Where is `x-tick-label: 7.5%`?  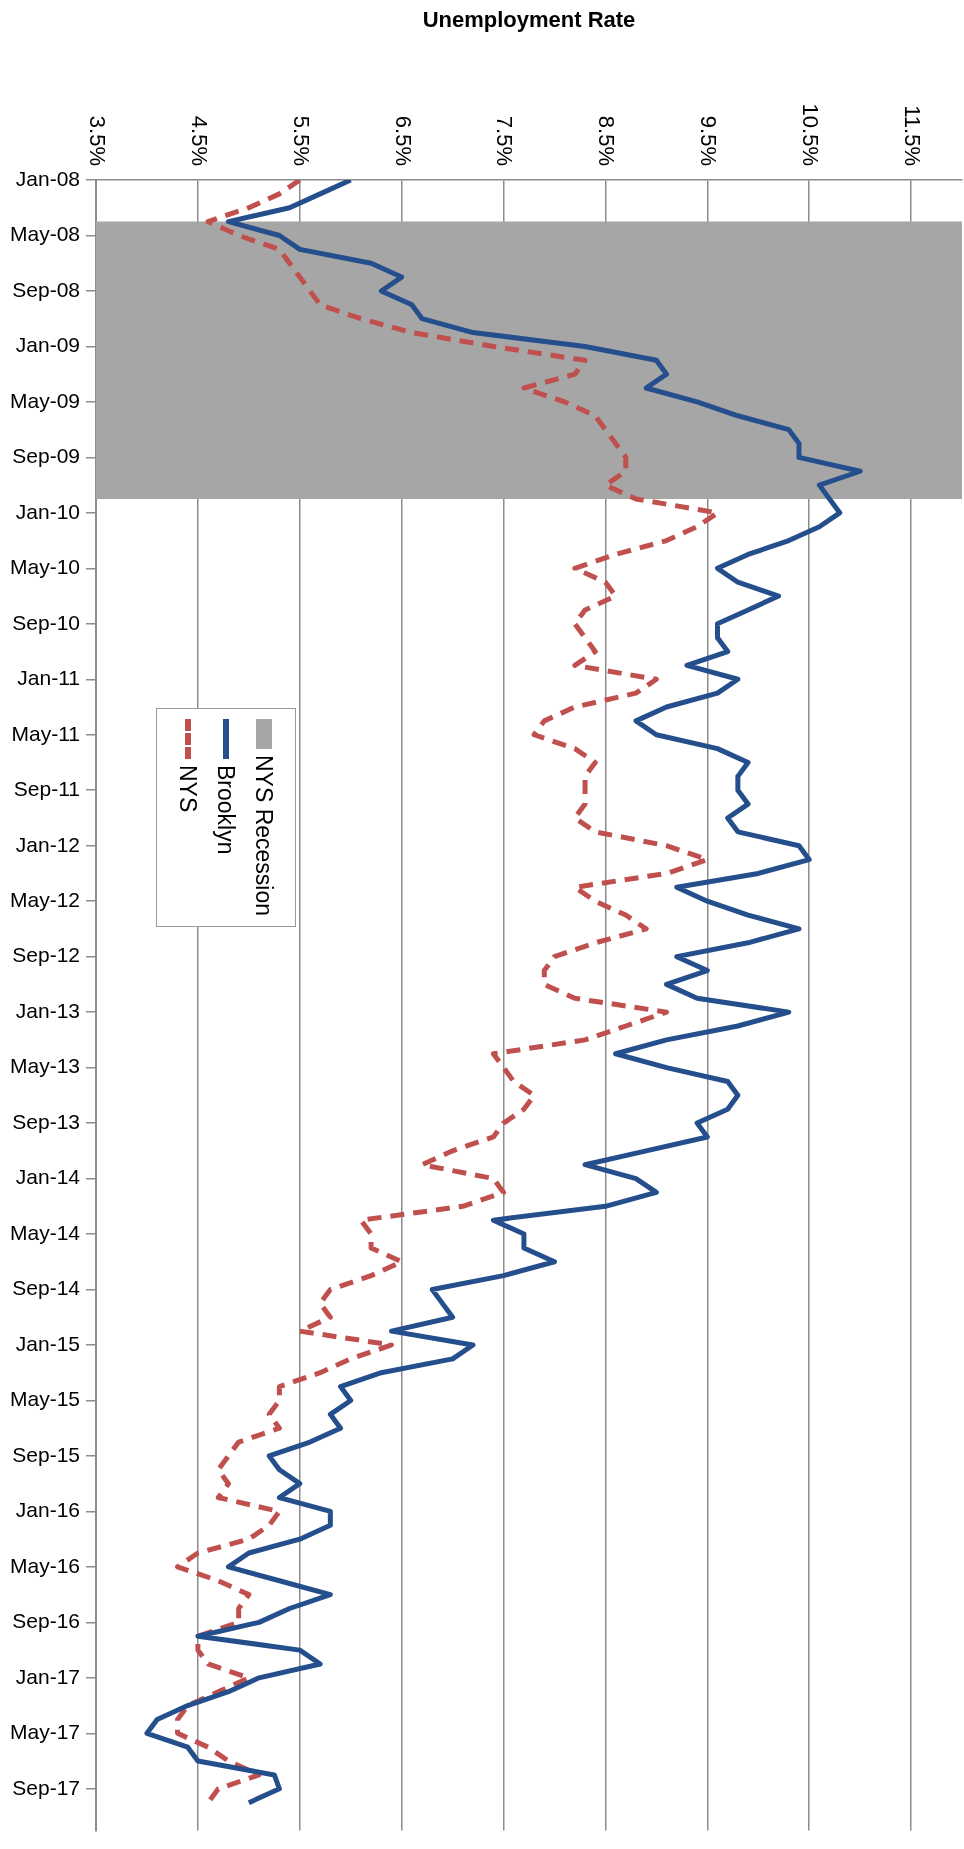 x-tick-label: 7.5% is located at coordinates (505, 140).